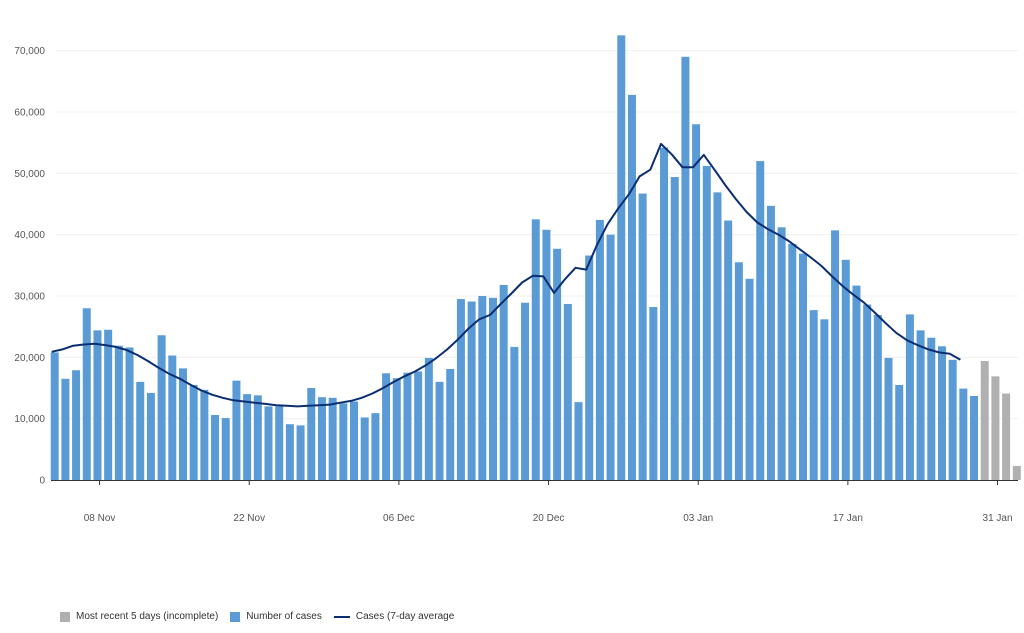 The width and height of the screenshot is (1024, 633). Describe the element at coordinates (139, 616) in the screenshot. I see `legend-item-incomplete: Most recent 5 days (incomplete)` at that location.